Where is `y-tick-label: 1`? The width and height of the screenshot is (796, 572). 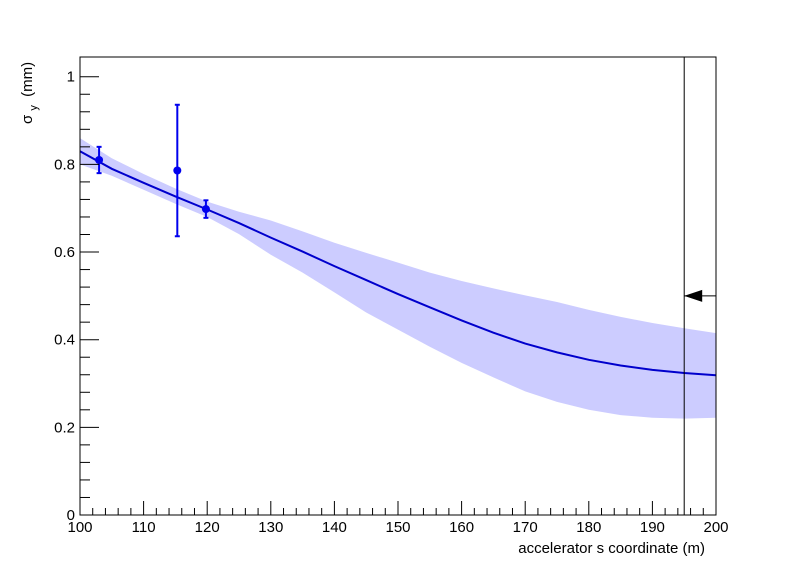 y-tick-label: 1 is located at coordinates (71, 77).